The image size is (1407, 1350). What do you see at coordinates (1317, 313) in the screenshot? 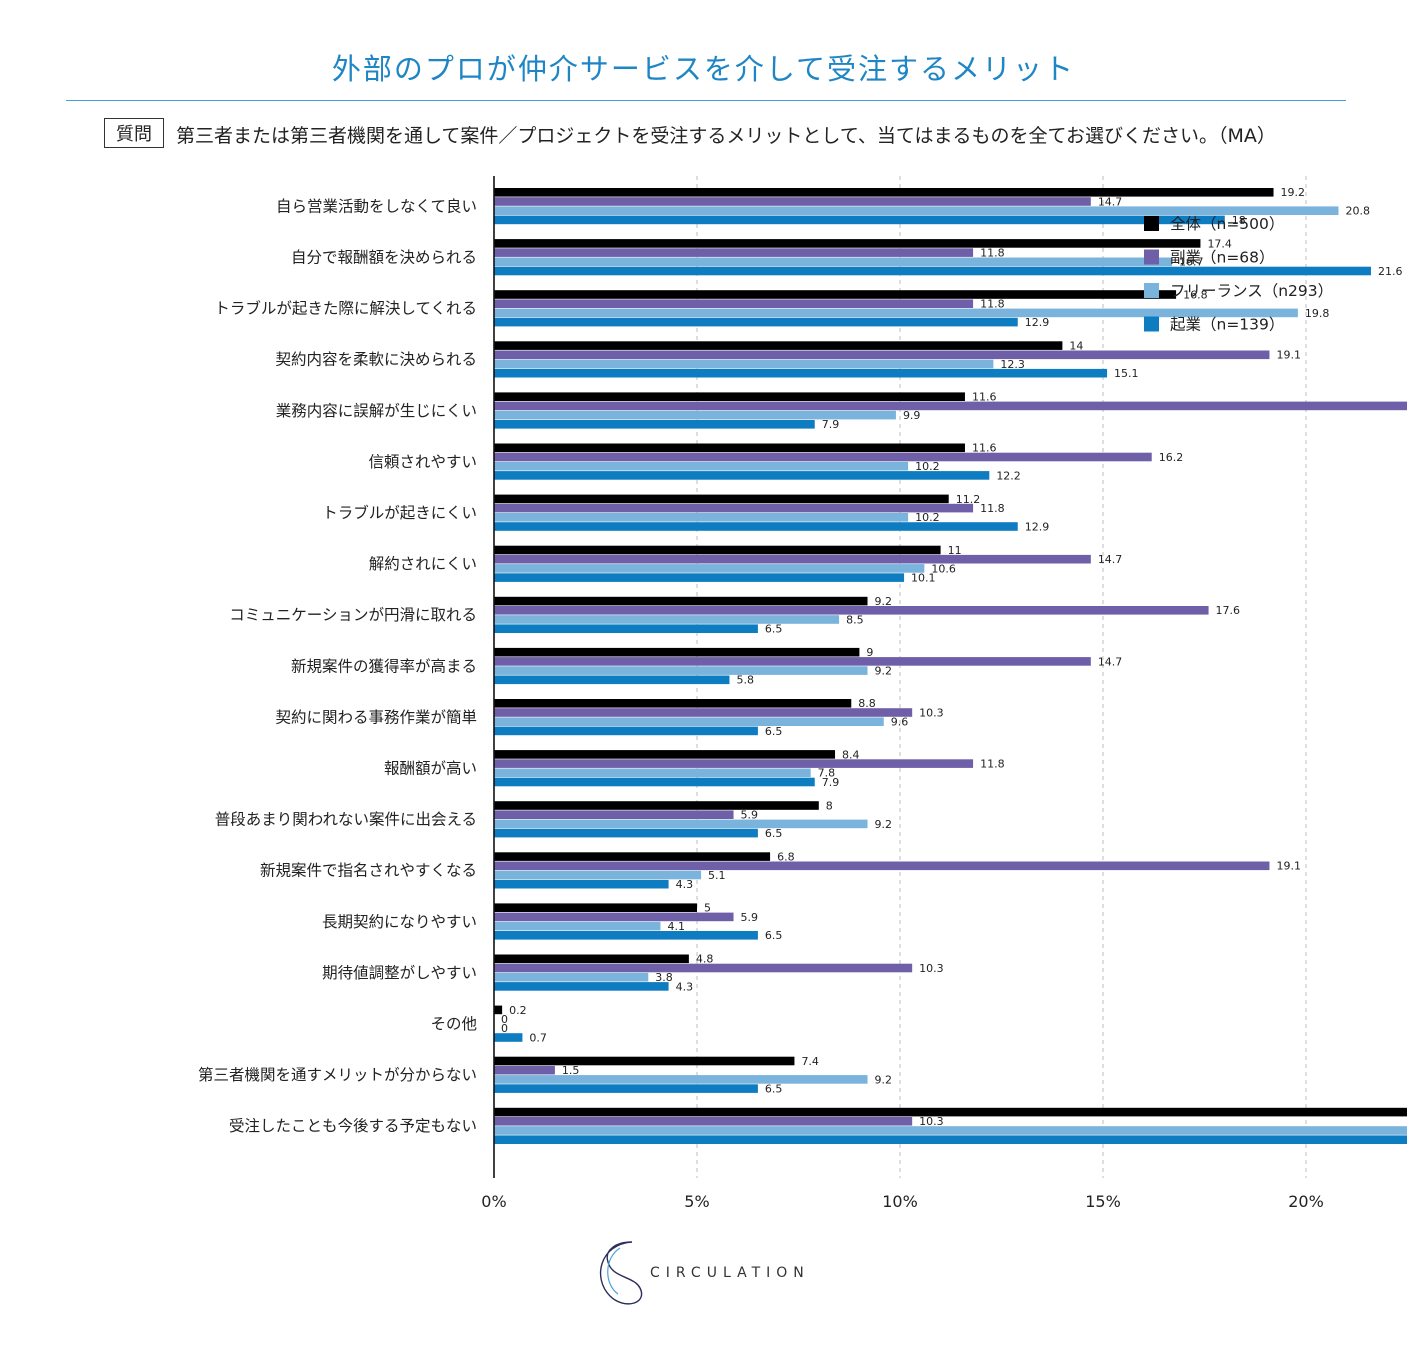
I see `data-label: 19.8` at bounding box center [1317, 313].